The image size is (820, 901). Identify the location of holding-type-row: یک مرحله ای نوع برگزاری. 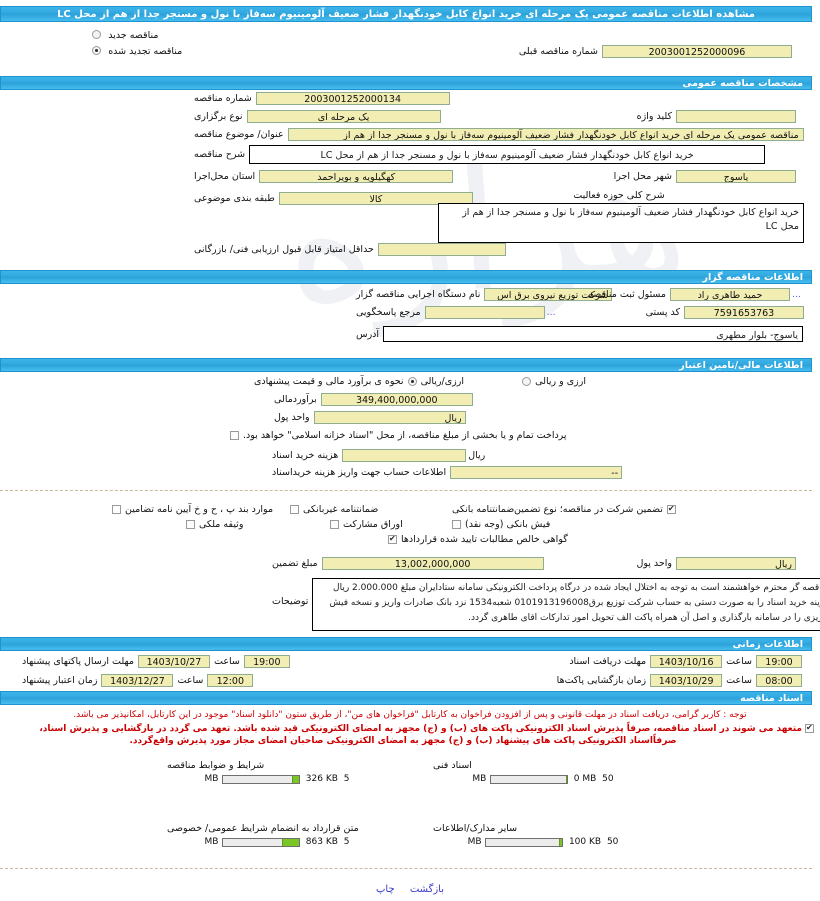
(315, 116).